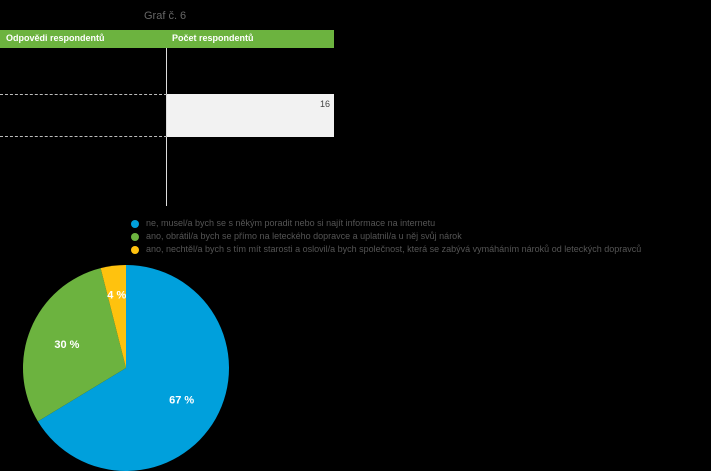  Describe the element at coordinates (167, 39) in the screenshot. I see `table-header: Odpovědi respondentů Počet respondentů` at that location.